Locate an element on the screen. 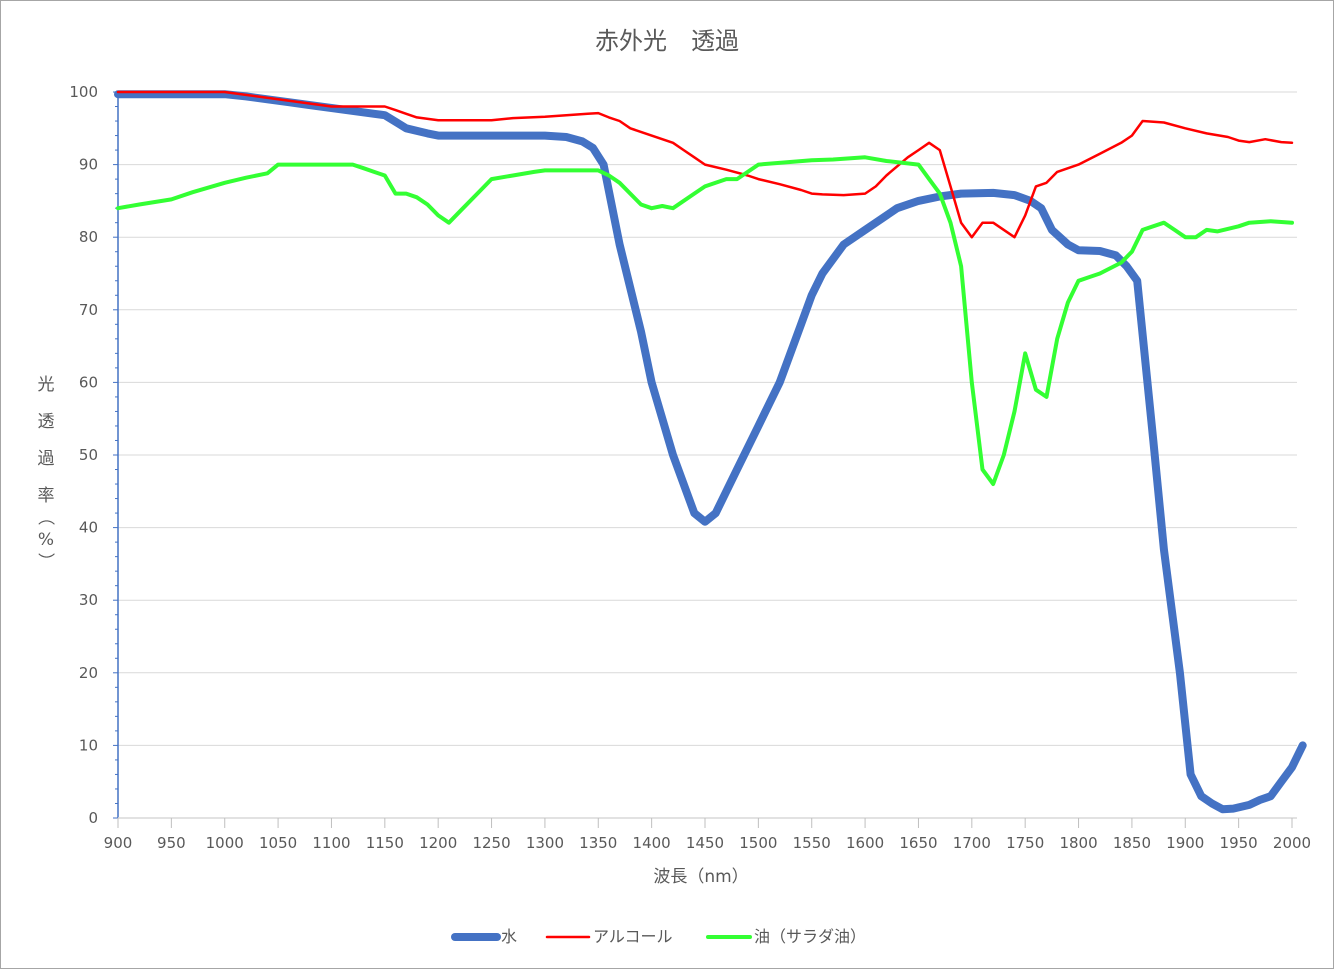 The height and width of the screenshot is (969, 1334). y-tick-label: 80 is located at coordinates (88, 237).